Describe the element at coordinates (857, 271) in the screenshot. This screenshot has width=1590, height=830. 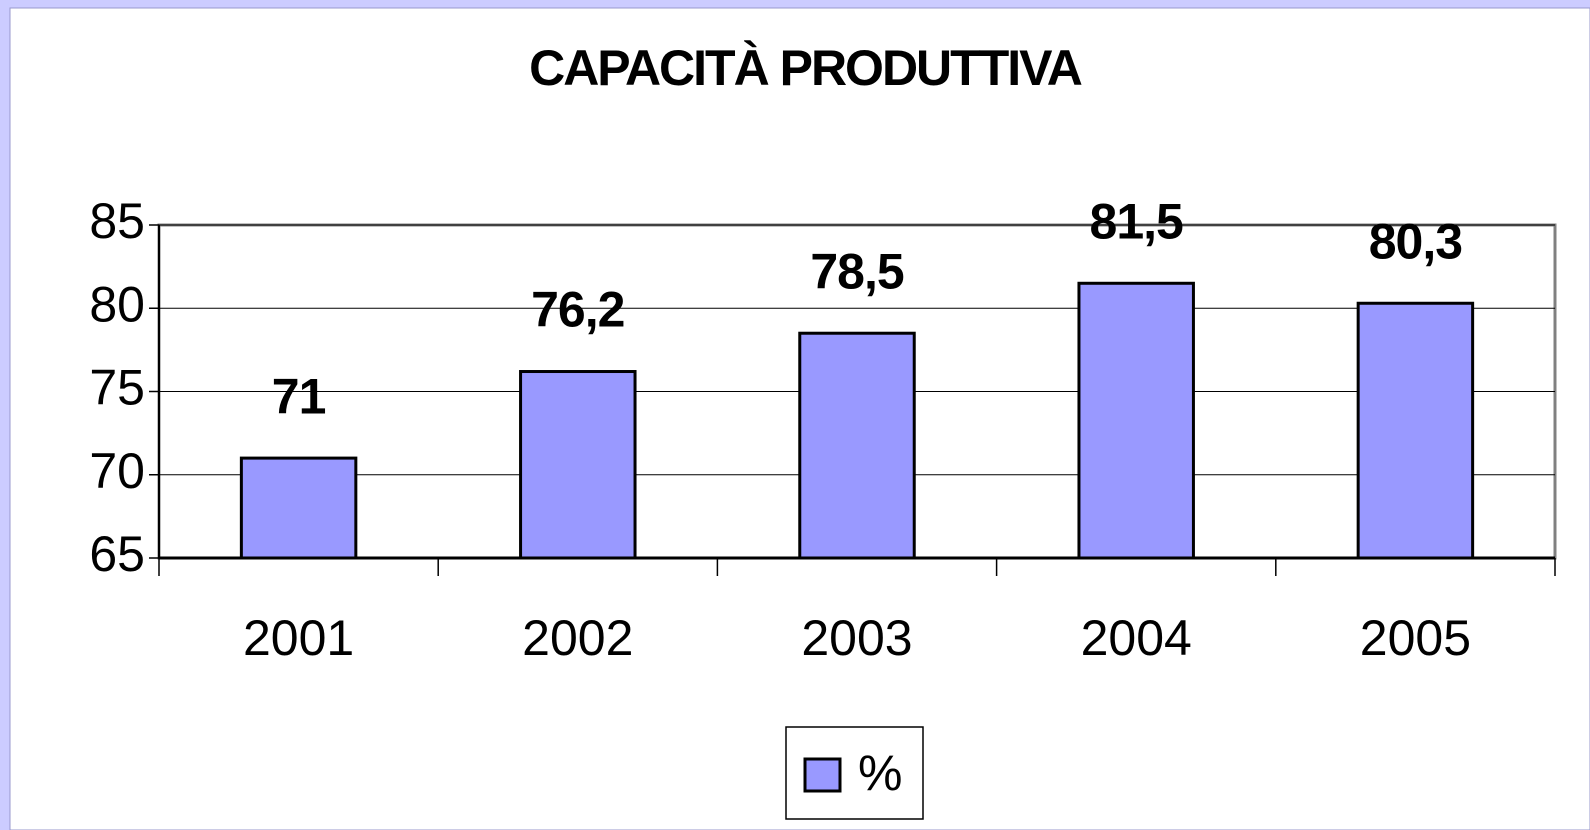
I see `data-label: 78,5` at that location.